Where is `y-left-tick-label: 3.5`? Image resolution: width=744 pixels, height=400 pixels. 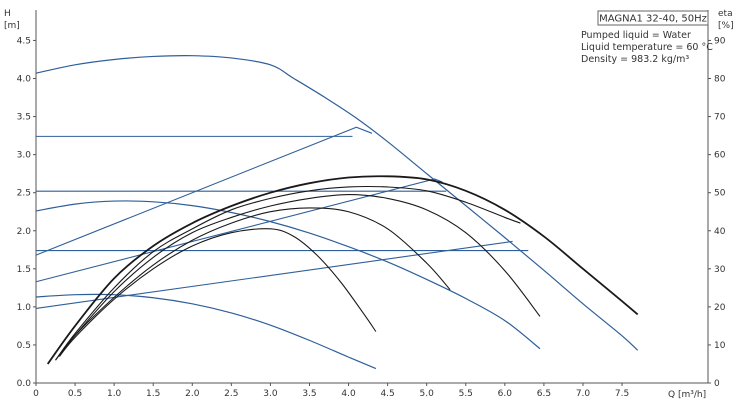 y-left-tick-label: 3.5 is located at coordinates (24, 118).